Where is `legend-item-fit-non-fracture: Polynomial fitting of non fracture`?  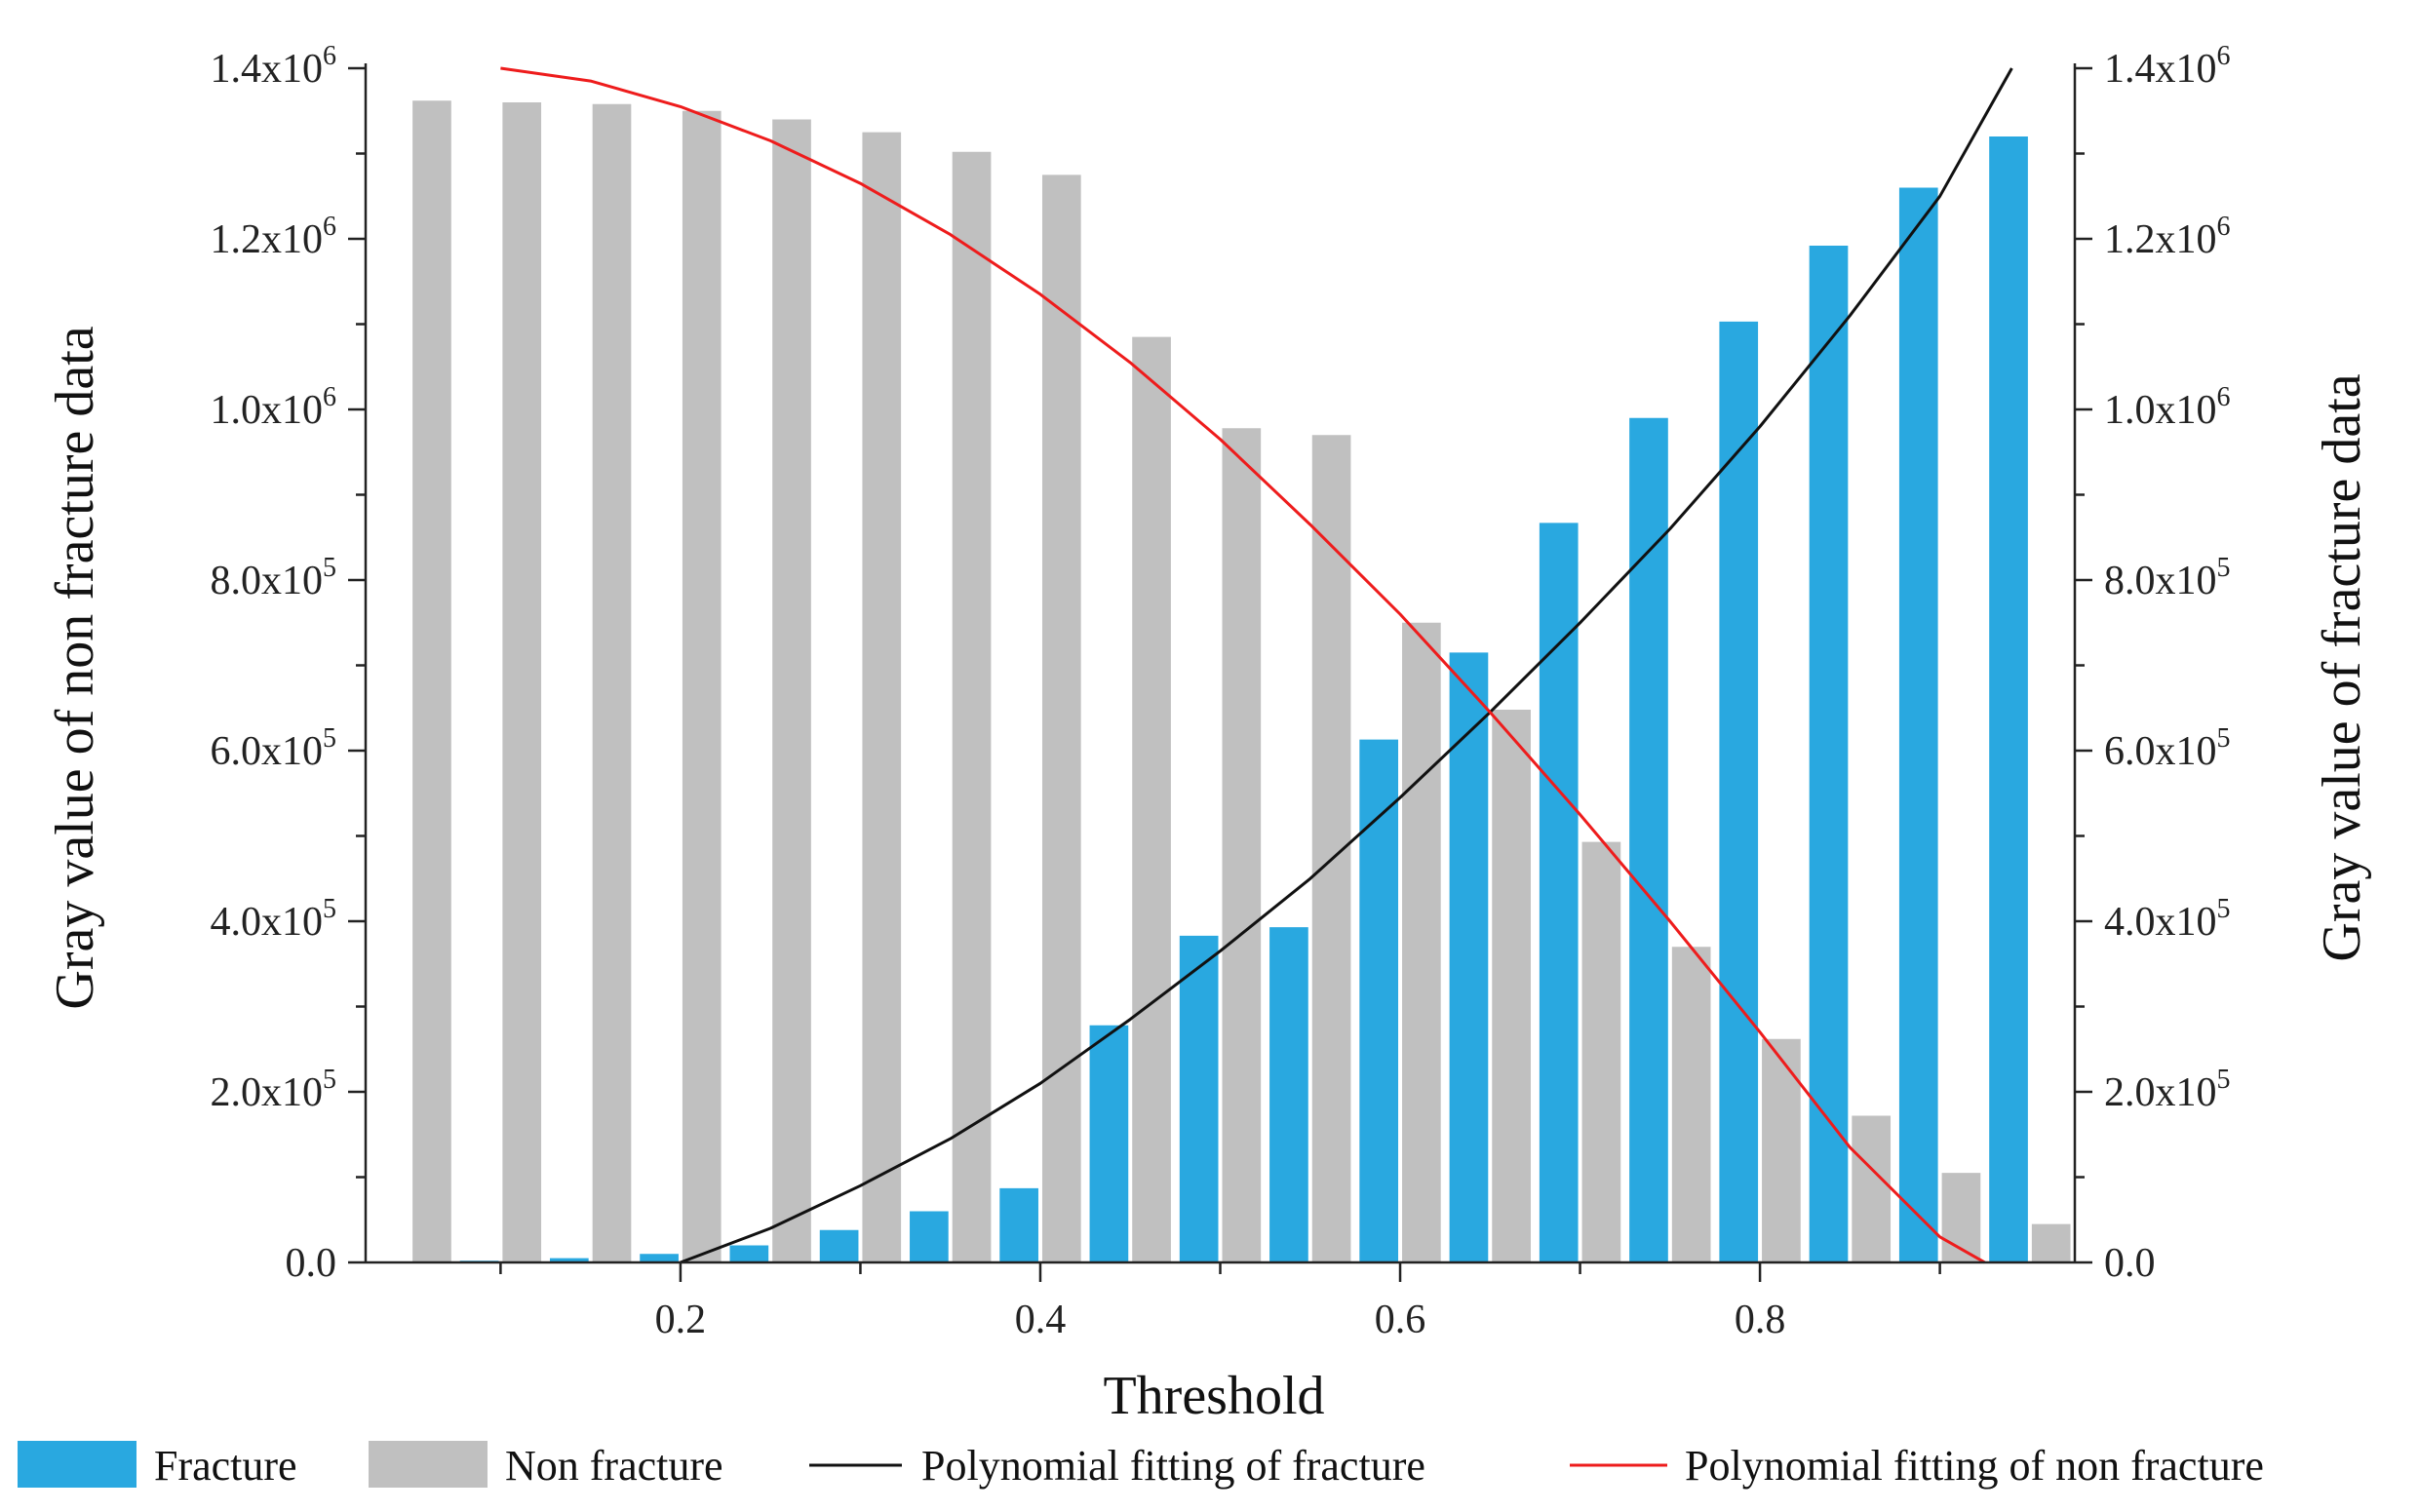 legend-item-fit-non-fracture: Polynomial fitting of non fracture is located at coordinates (1917, 1466).